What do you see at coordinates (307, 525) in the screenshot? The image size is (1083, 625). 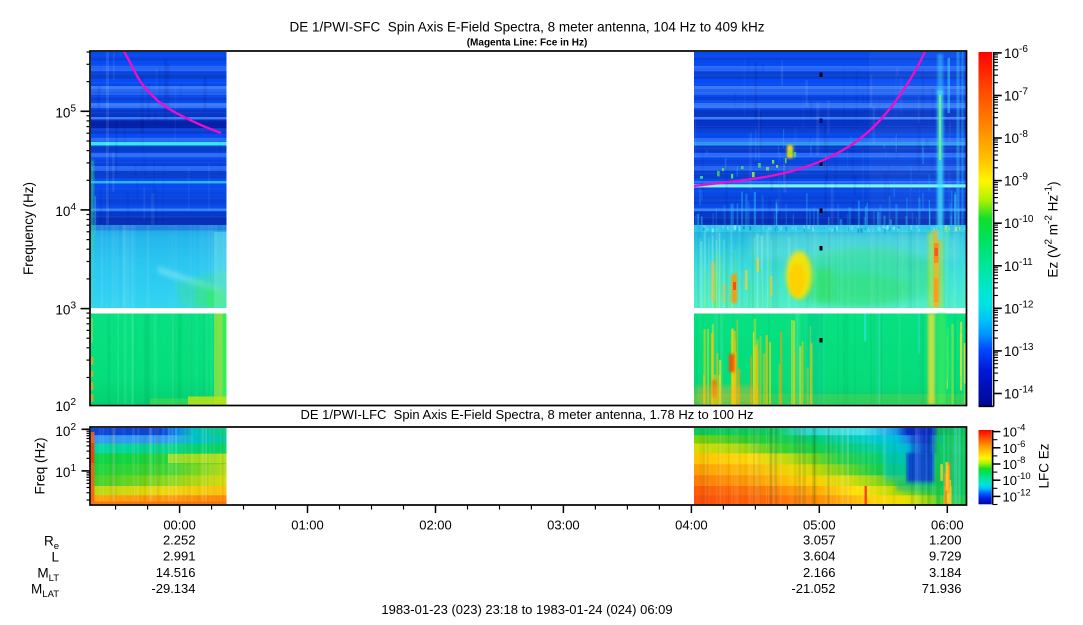 I see `svg-text: 01:00` at bounding box center [307, 525].